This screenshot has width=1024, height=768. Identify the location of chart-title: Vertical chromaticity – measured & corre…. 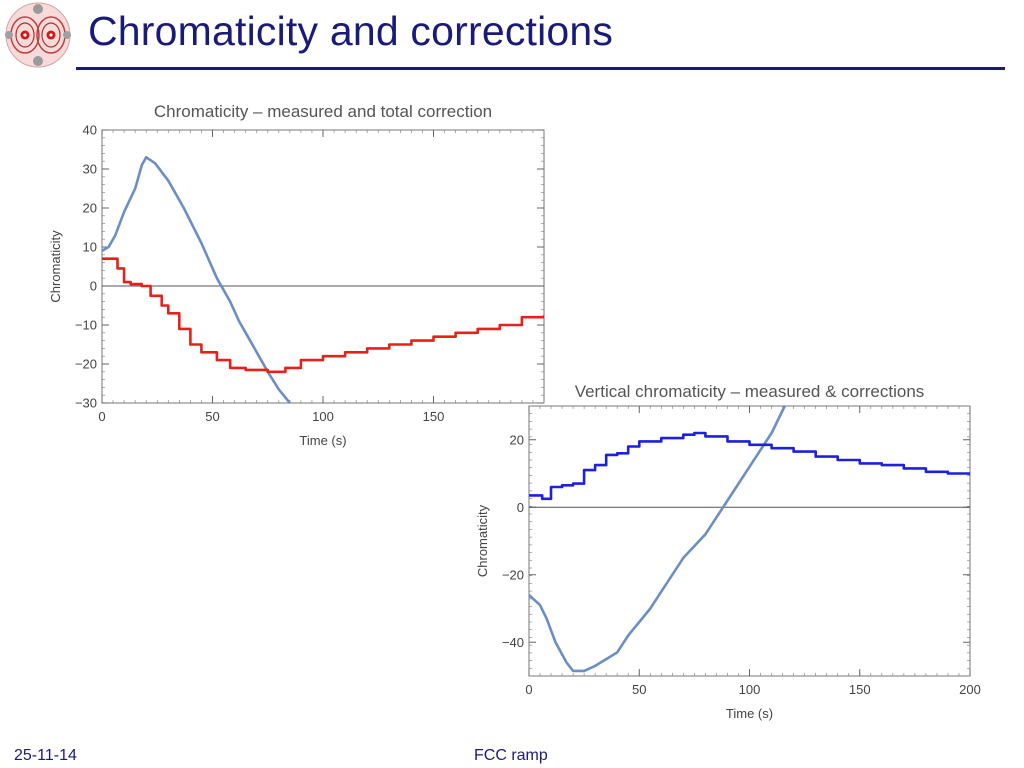
(750, 391).